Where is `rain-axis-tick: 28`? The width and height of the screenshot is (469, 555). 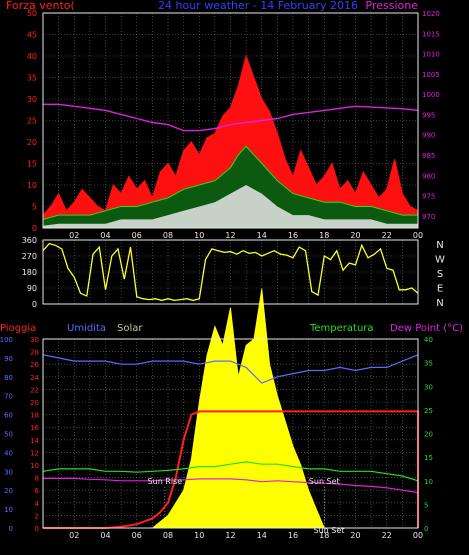
rain-axis-tick: 28 is located at coordinates (34, 353).